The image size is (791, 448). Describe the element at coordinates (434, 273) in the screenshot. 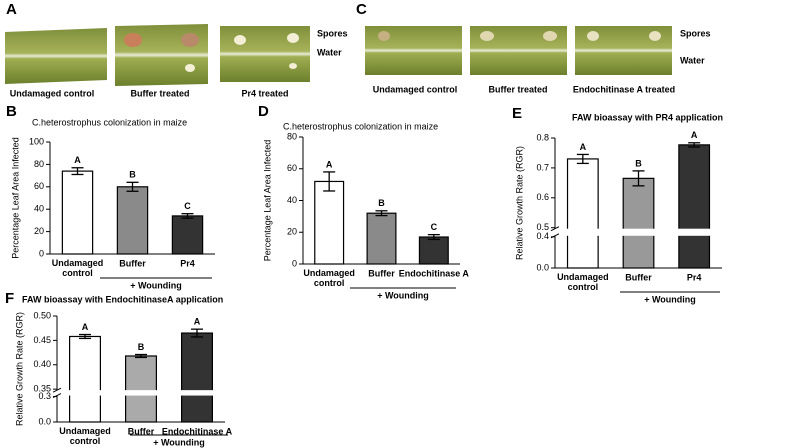

I see `x-tick-label: Endochitinase A` at that location.